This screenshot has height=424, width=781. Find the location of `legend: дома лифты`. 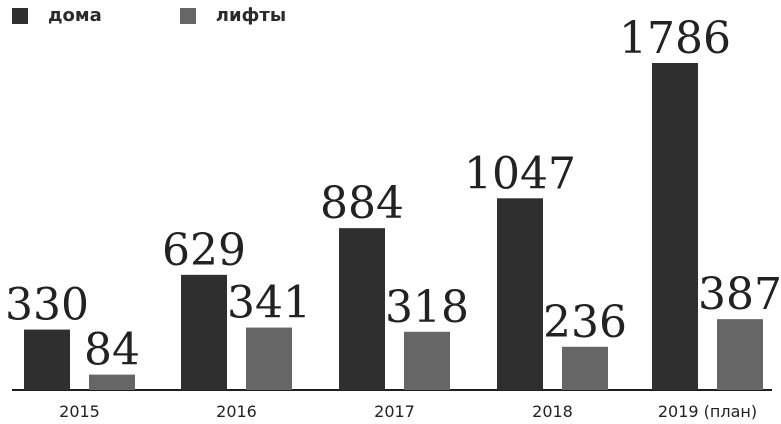

legend: дома лифты is located at coordinates (188, 16).